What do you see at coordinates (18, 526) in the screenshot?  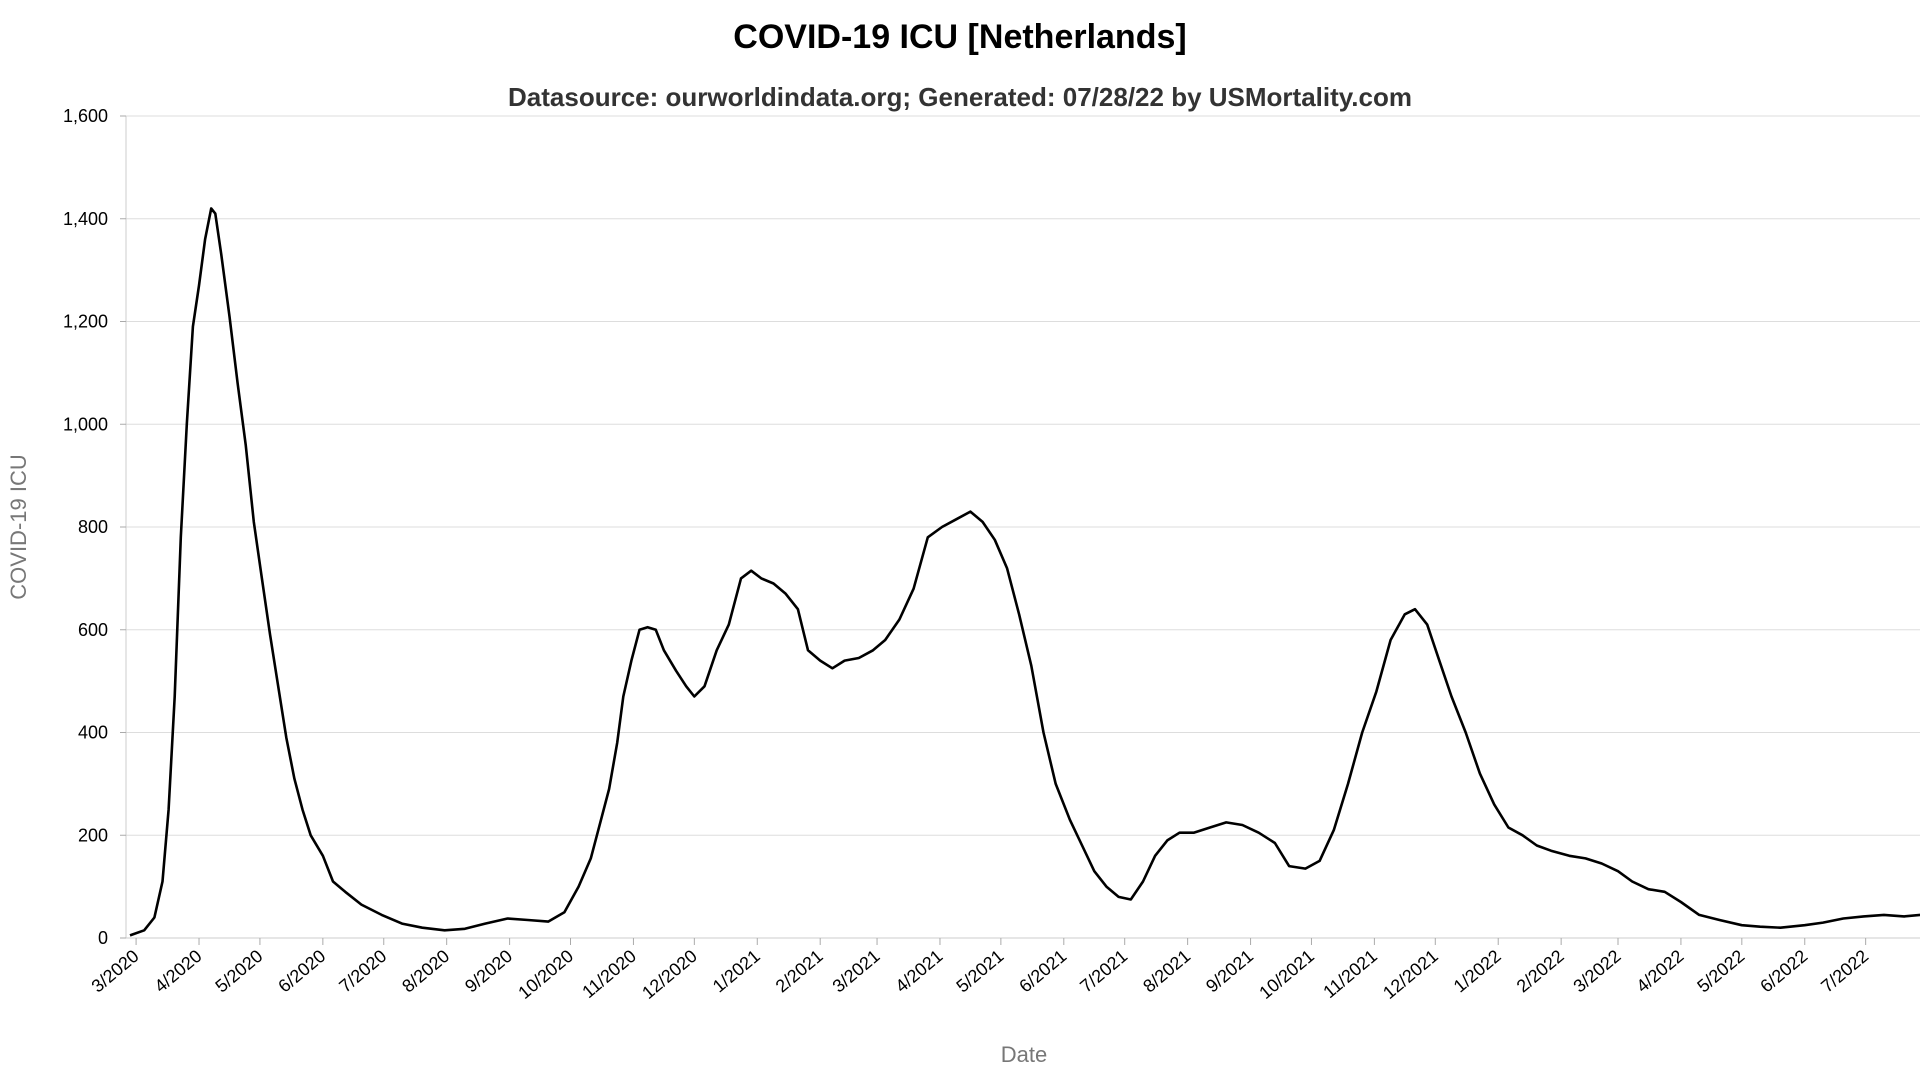 I see `y-axis-label: COVID-19 ICU` at bounding box center [18, 526].